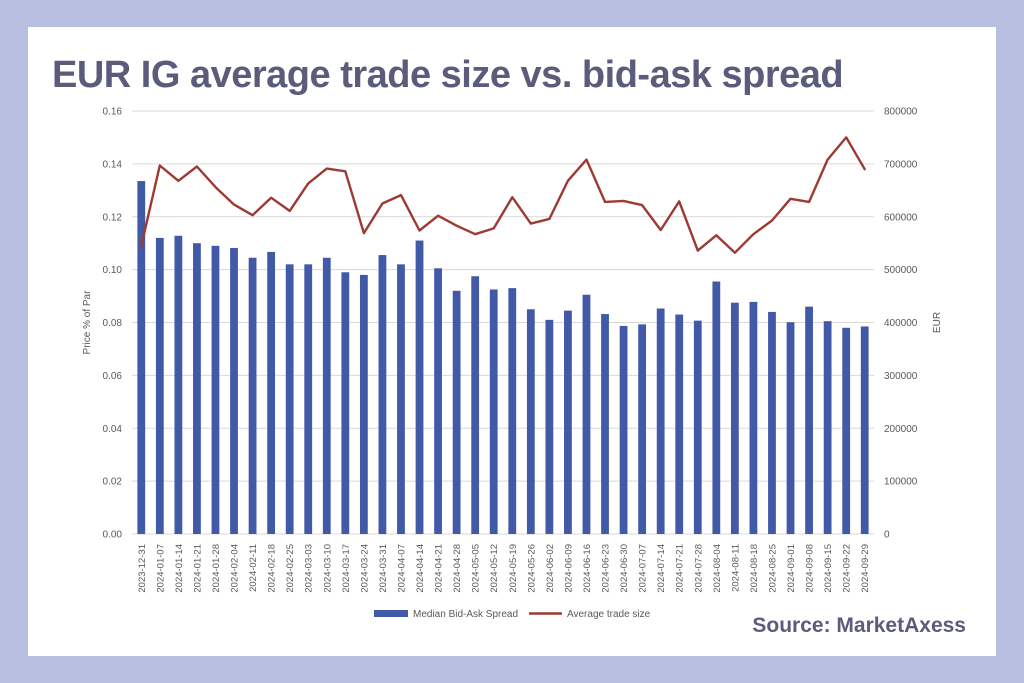  Describe the element at coordinates (113, 323) in the screenshot. I see `y-tick-label: 0.08` at that location.